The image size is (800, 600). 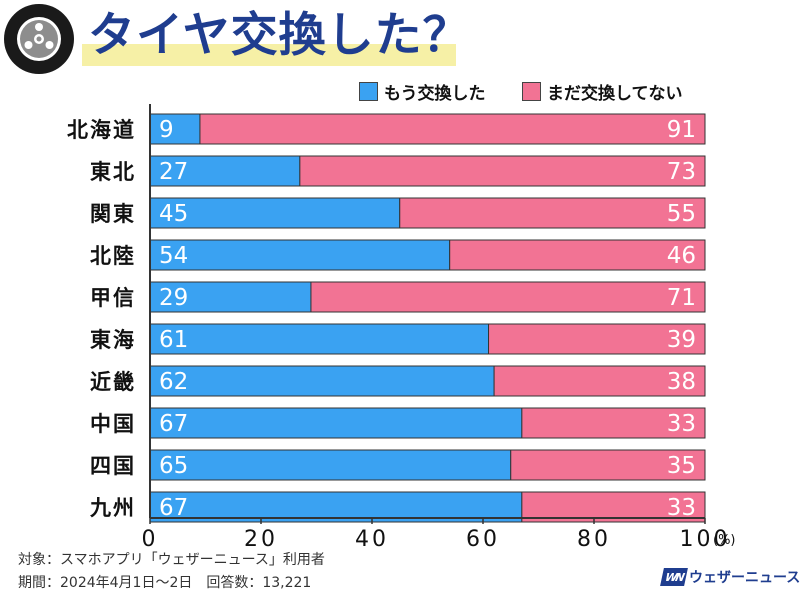 I want to click on data-label-exchanged: 45, so click(x=173, y=214).